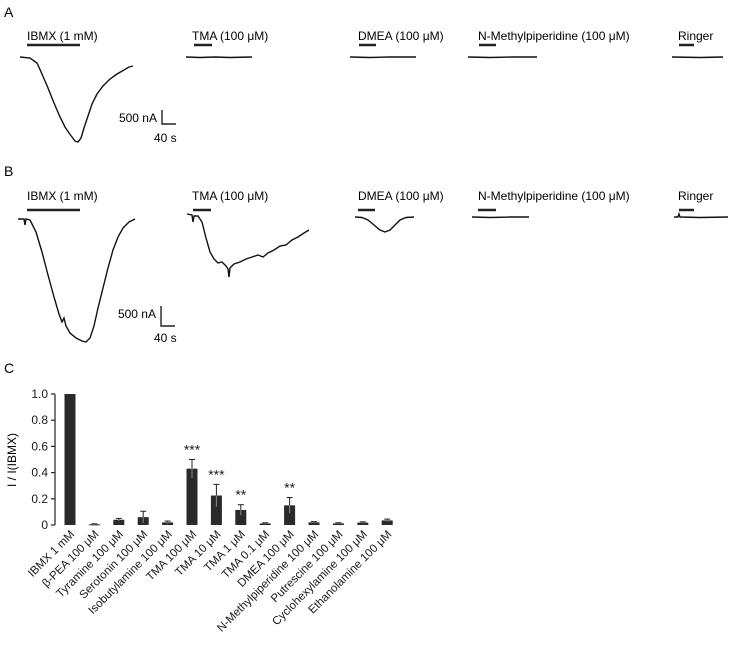  What do you see at coordinates (226, 44) in the screenshot?
I see `trace-group-tma-a: TMA (100 μM)` at bounding box center [226, 44].